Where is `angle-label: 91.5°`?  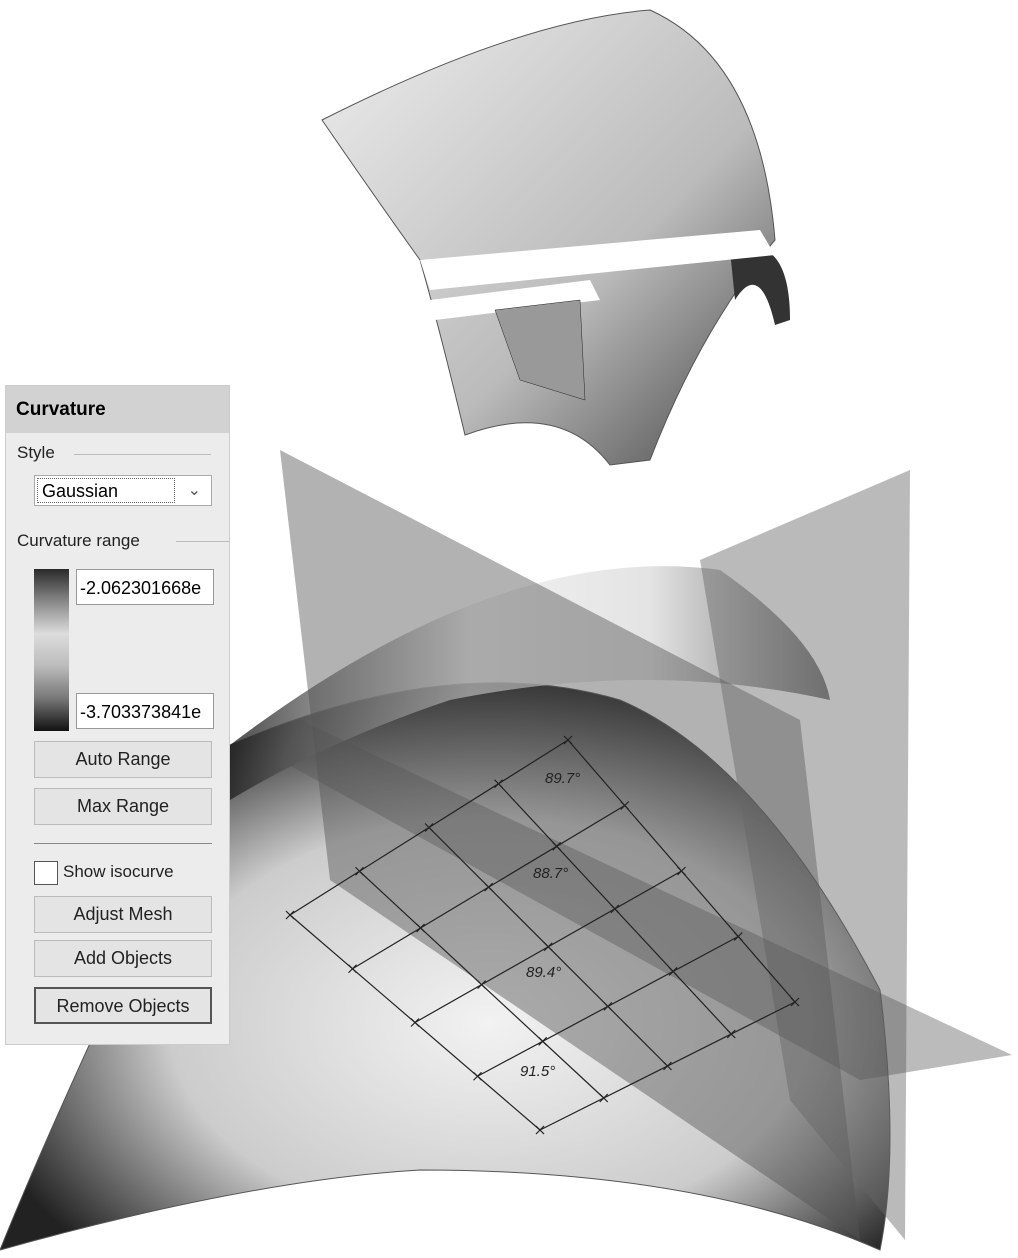 angle-label: 91.5° is located at coordinates (537, 1071).